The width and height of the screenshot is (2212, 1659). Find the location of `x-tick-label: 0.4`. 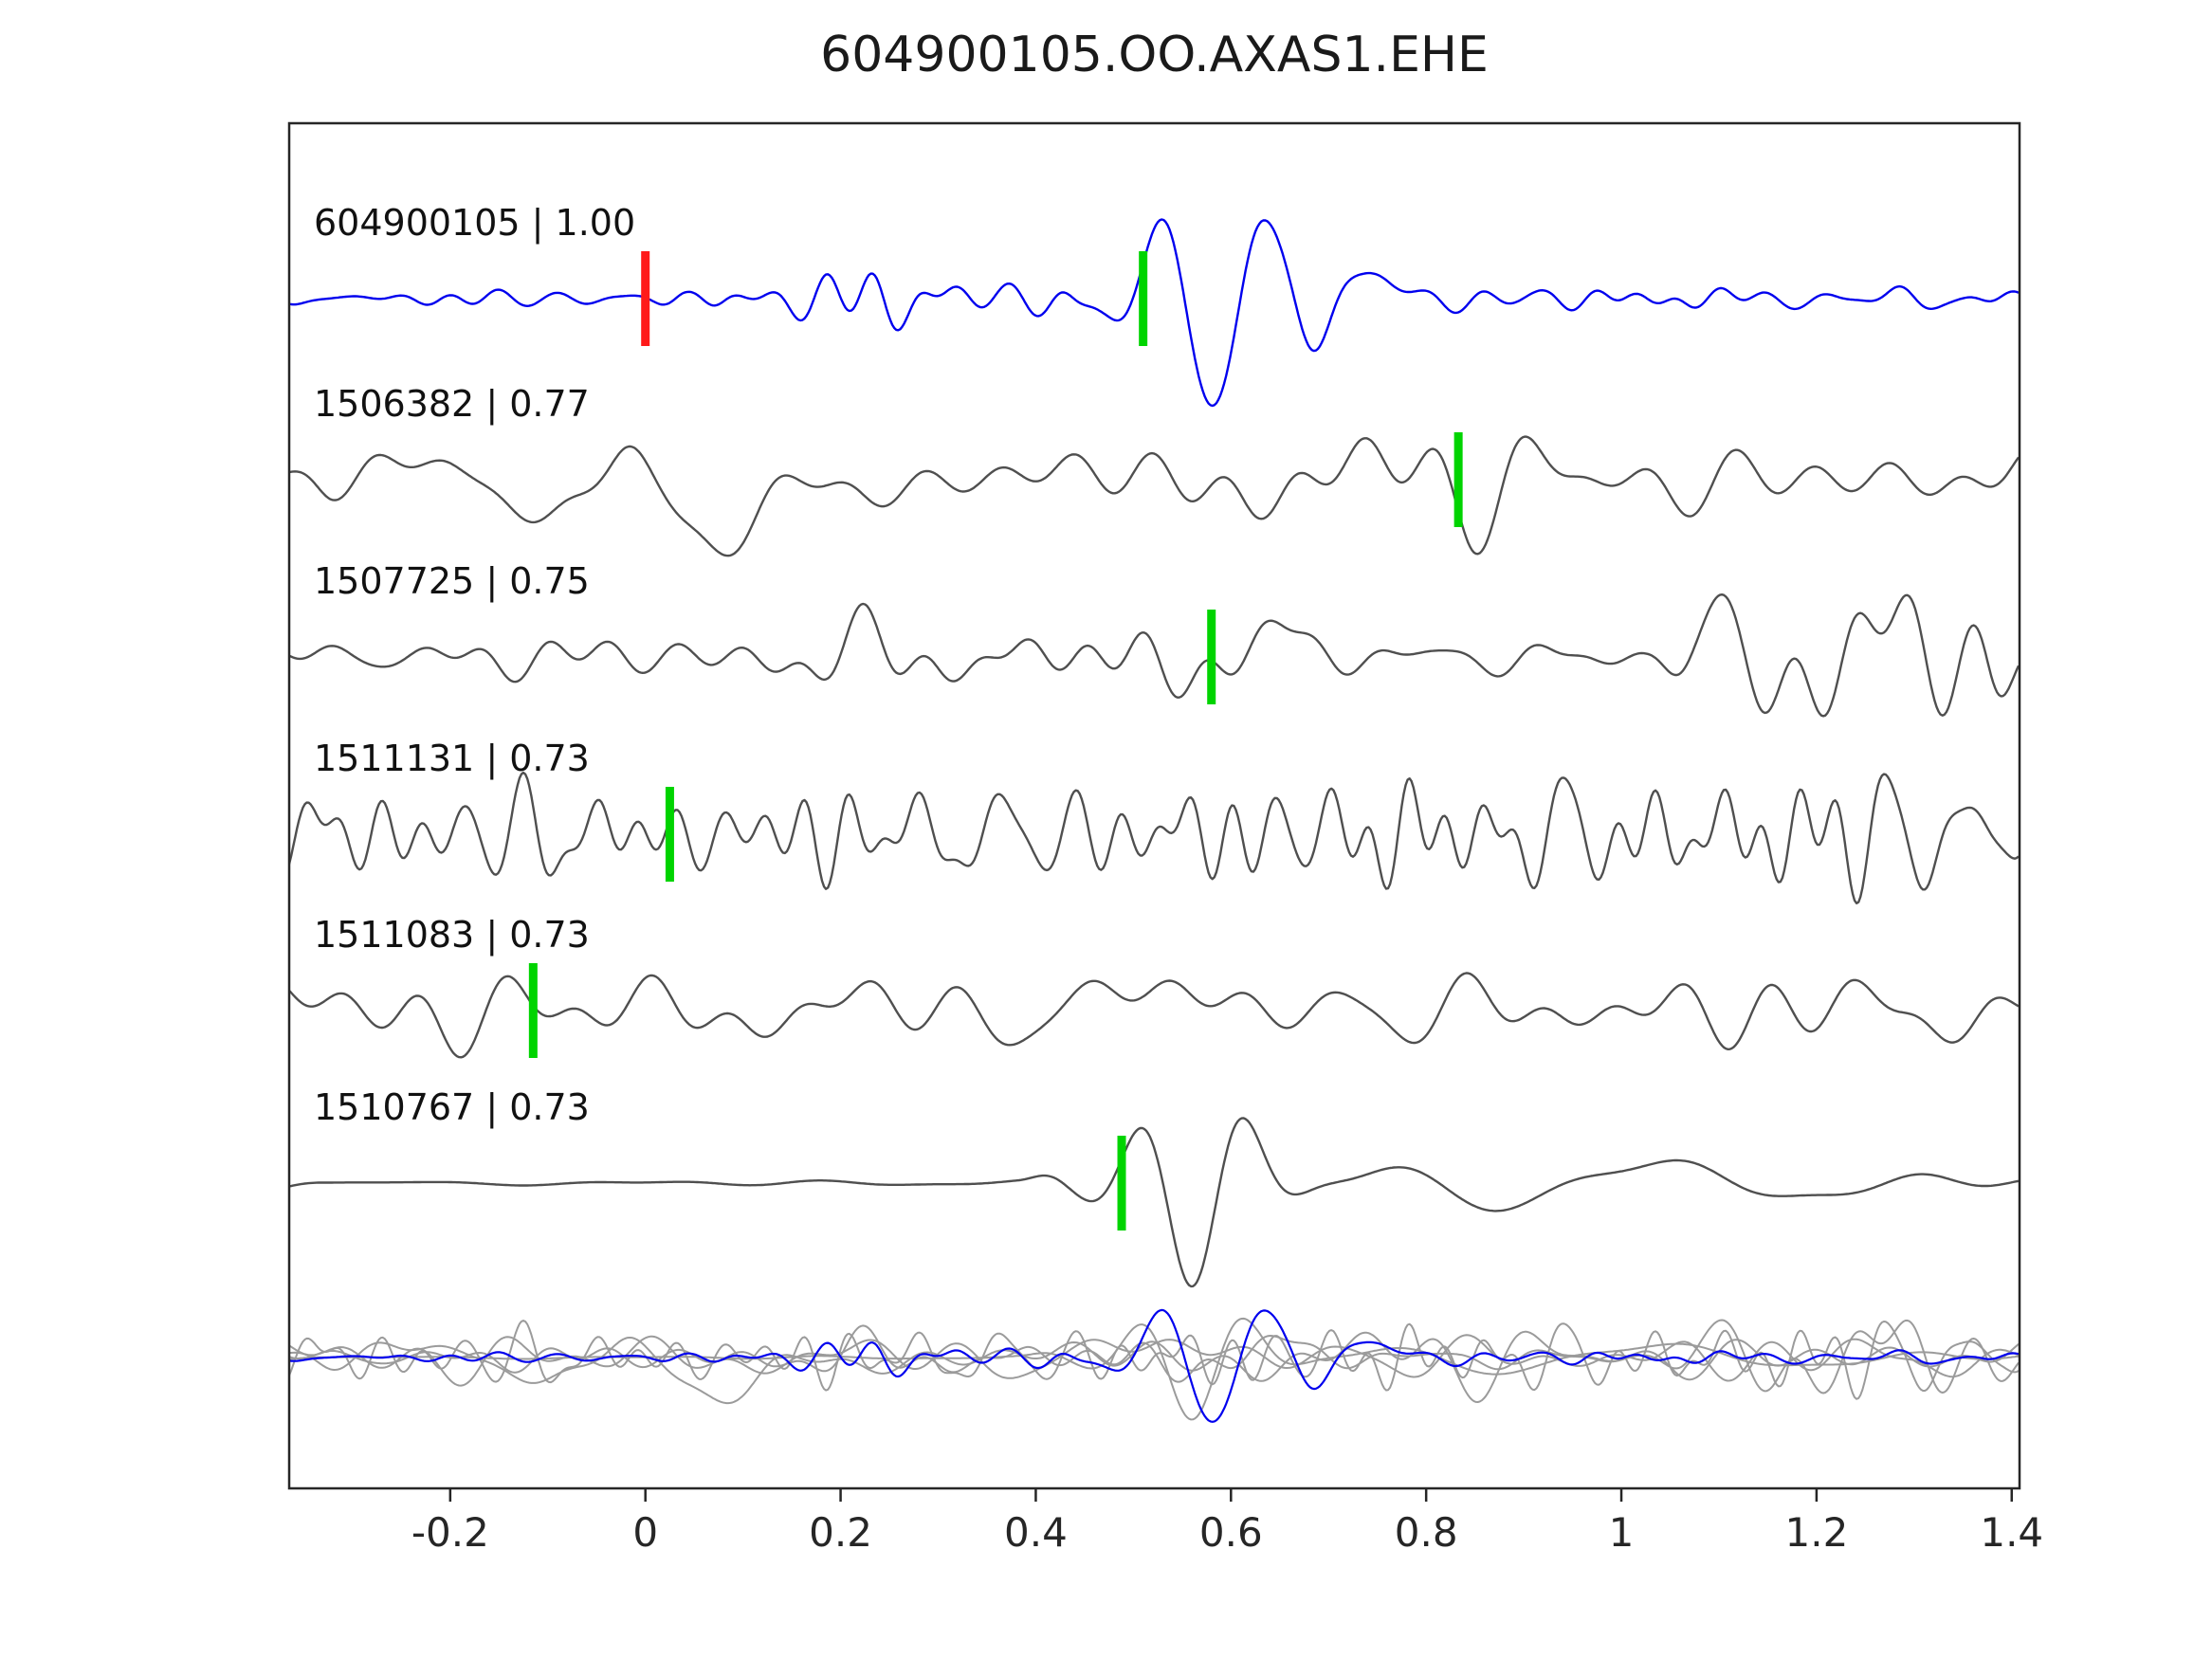

x-tick-label: 0.4 is located at coordinates (1036, 1532).